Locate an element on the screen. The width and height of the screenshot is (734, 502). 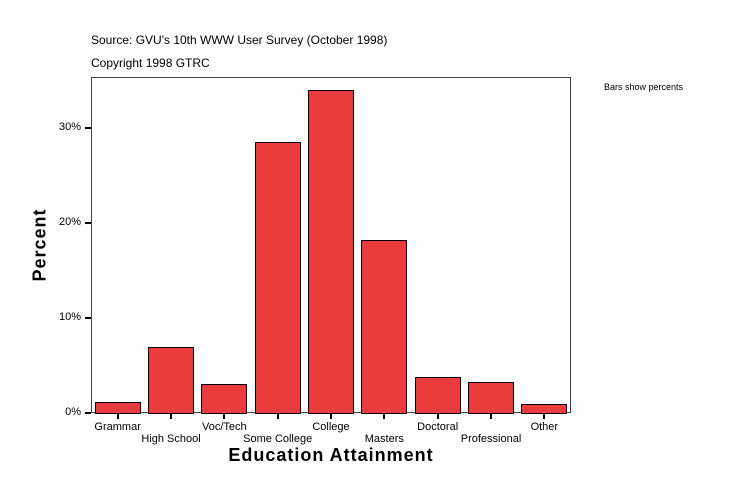
y-tick-label: 30% is located at coordinates (69, 127).